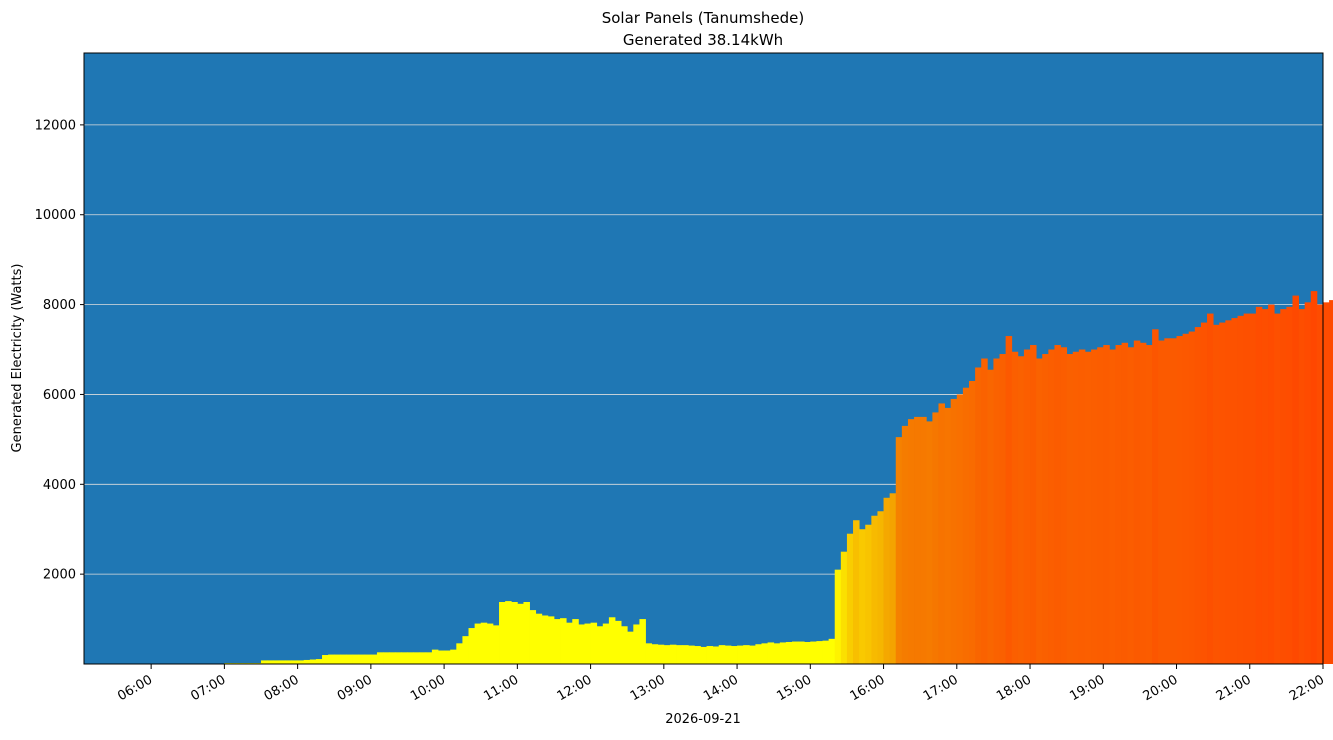 Image resolution: width=1333 pixels, height=740 pixels. What do you see at coordinates (282, 688) in the screenshot?
I see `x-tick-label: 08:00` at bounding box center [282, 688].